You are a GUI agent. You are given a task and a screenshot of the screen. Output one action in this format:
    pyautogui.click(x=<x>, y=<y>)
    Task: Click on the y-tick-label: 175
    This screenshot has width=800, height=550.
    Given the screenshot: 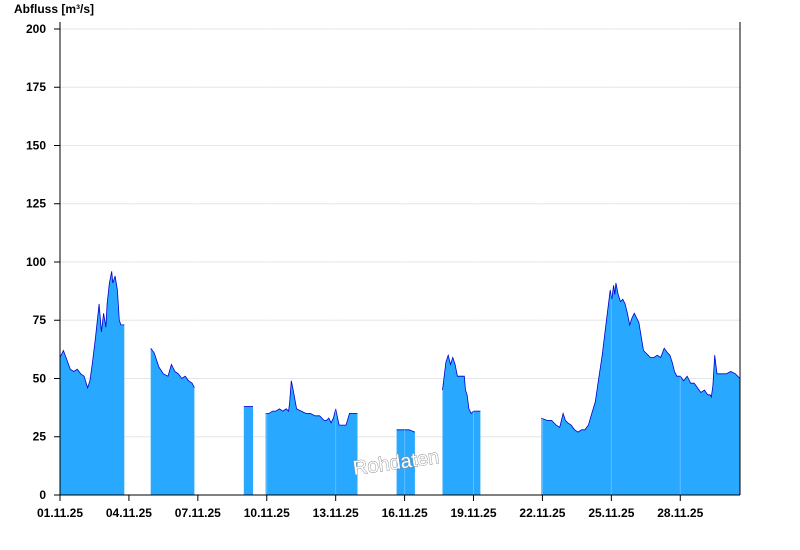 What is the action you would take?
    pyautogui.click(x=36, y=87)
    